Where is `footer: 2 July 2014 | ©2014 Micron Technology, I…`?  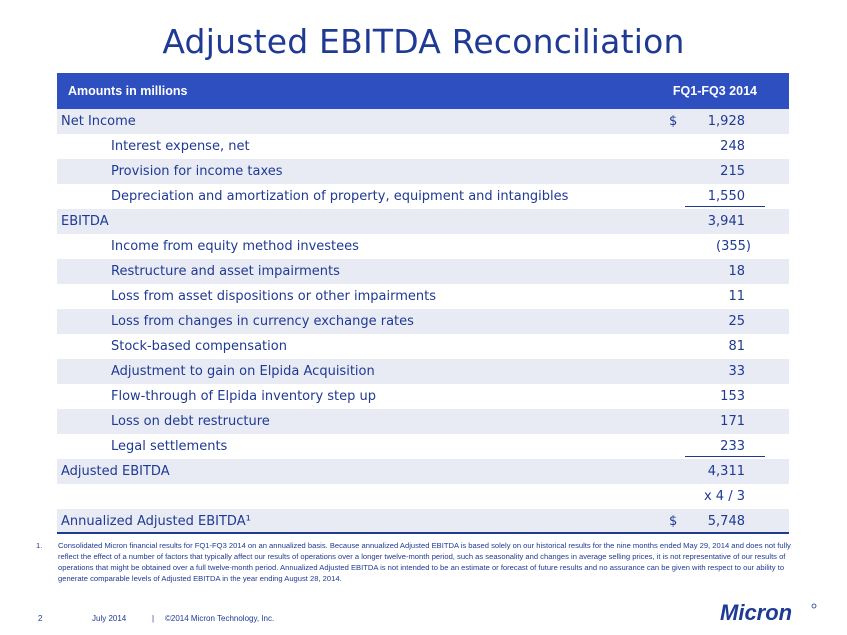
footer: 2 July 2014 | ©2014 Micron Technology, I… is located at coordinates (423, 622).